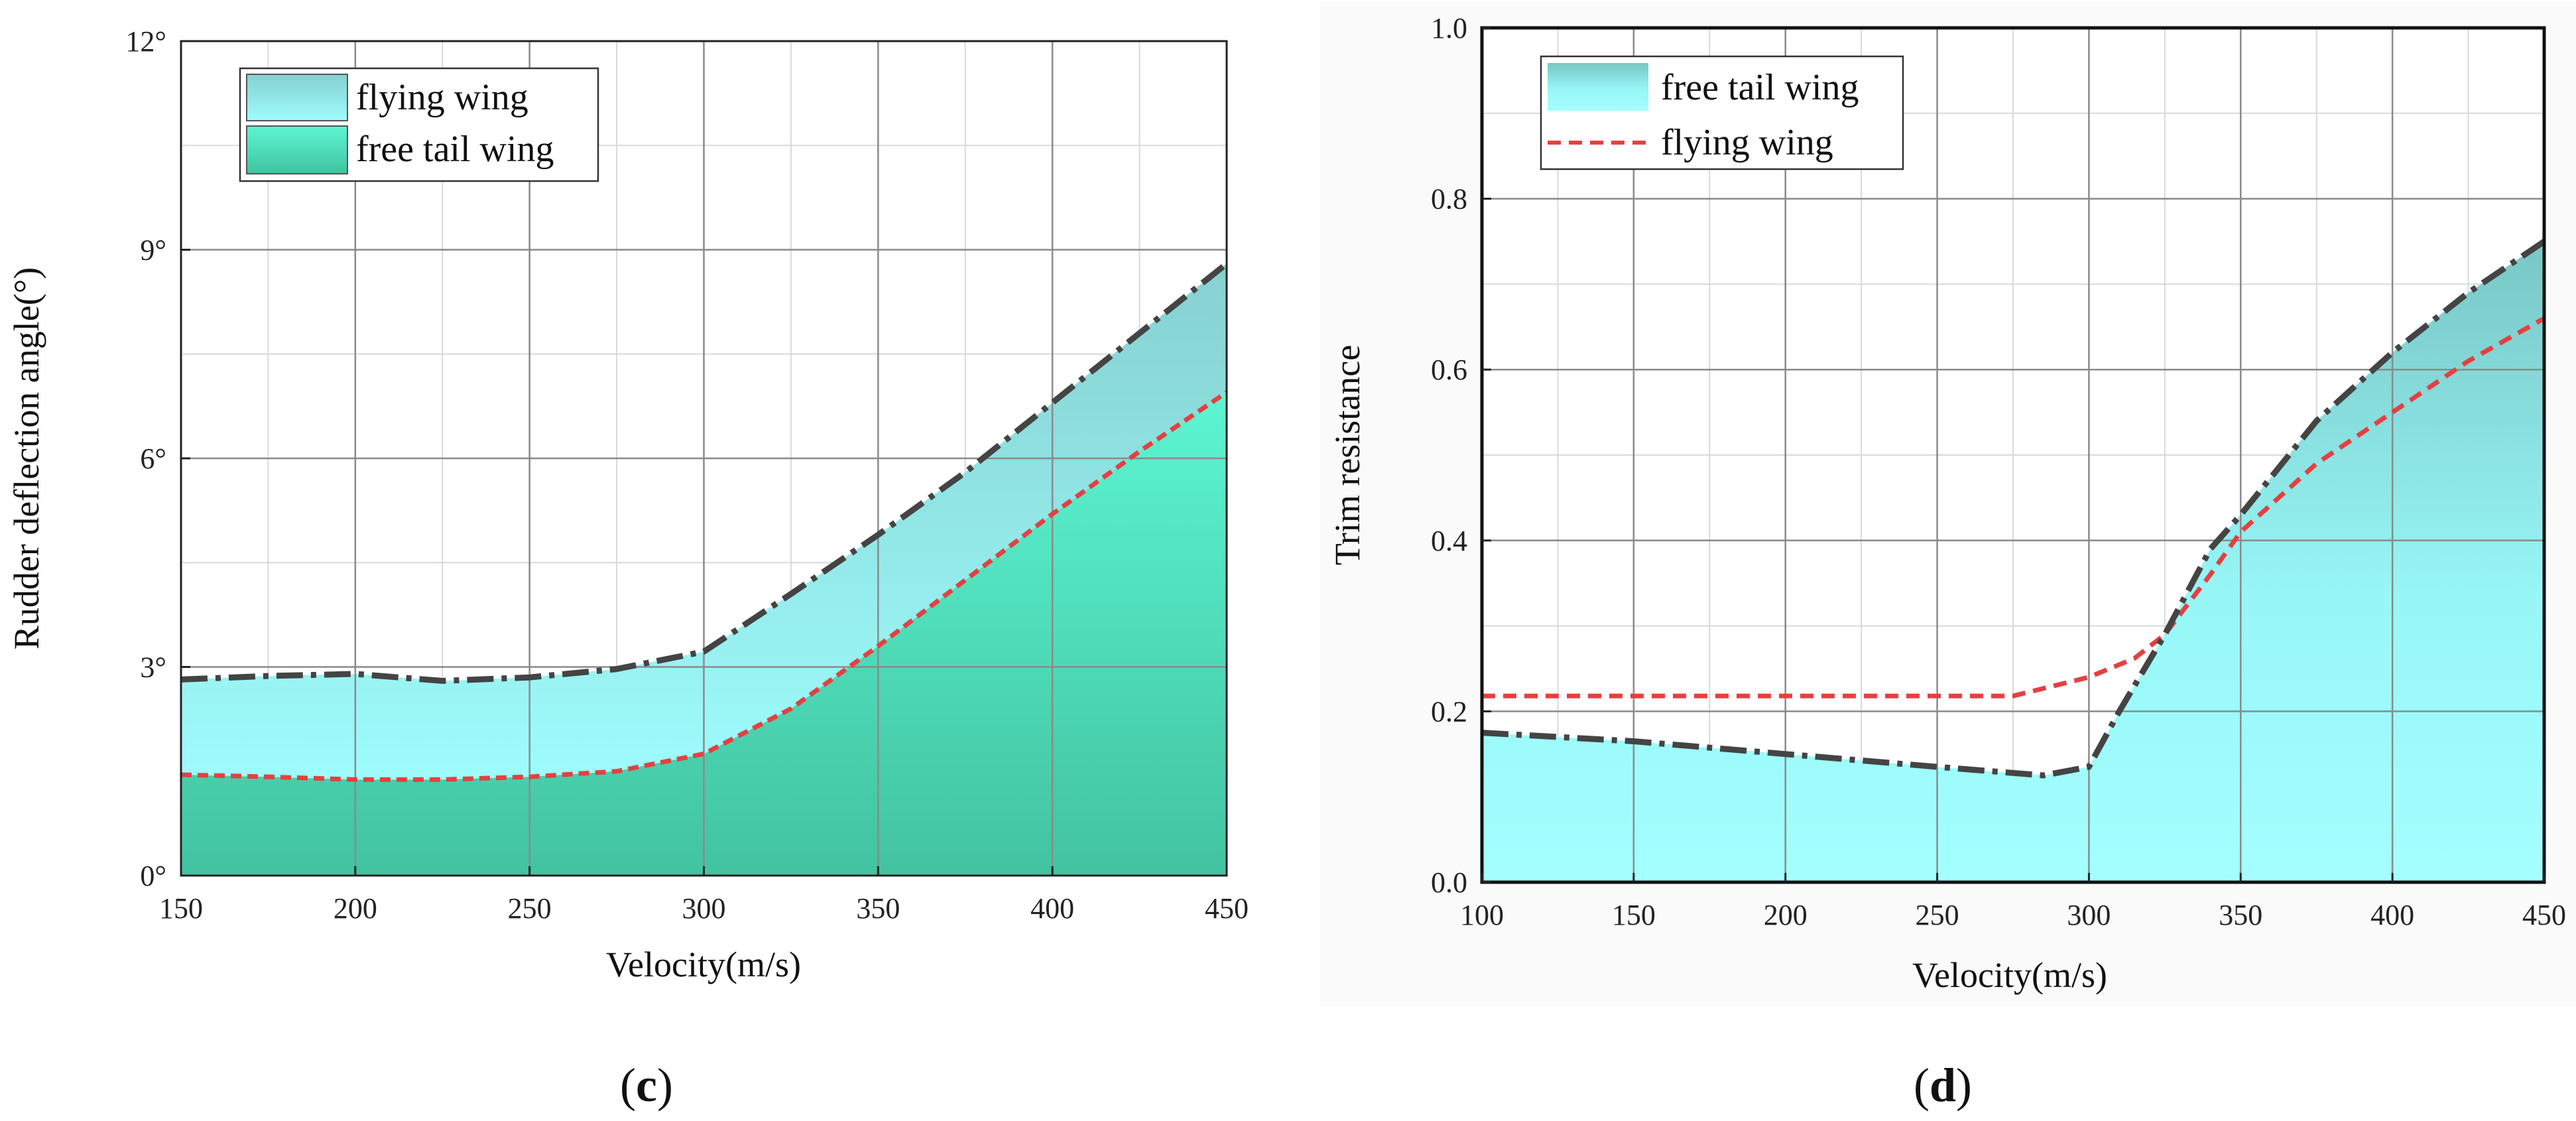 Image resolution: width=2576 pixels, height=1121 pixels. What do you see at coordinates (1449, 541) in the screenshot?
I see `y-tick-label: 0.4` at bounding box center [1449, 541].